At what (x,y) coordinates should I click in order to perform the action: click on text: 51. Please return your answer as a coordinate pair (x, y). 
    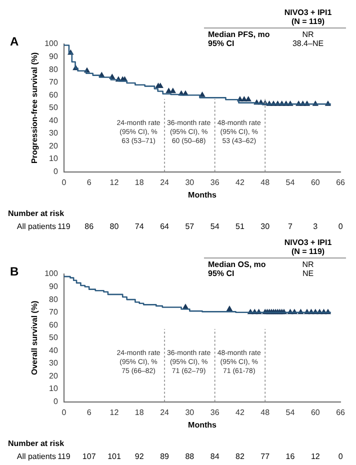
    Looking at the image, I should click on (240, 227).